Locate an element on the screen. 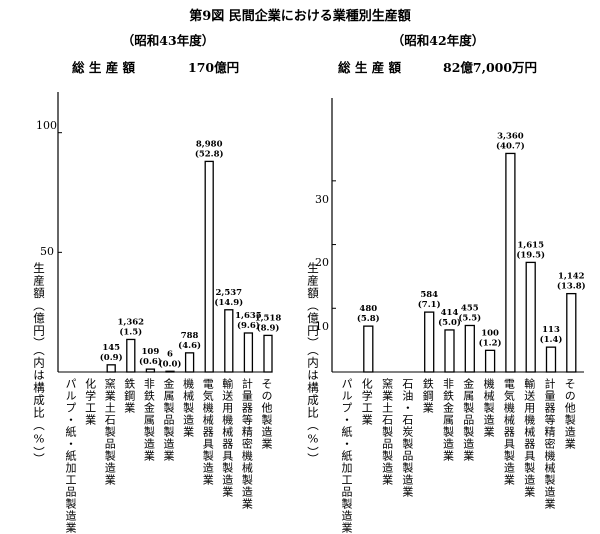  bar-value-label: 6 is located at coordinates (170, 354).